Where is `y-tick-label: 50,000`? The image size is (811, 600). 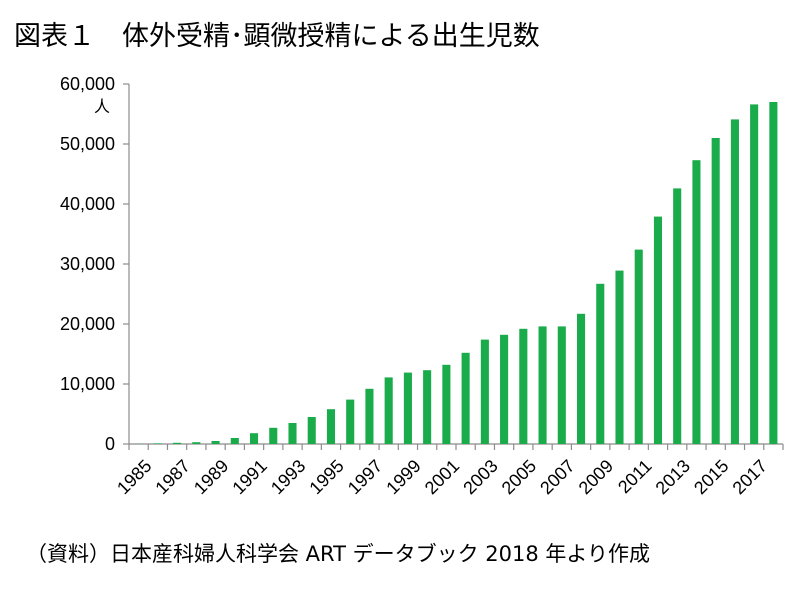
y-tick-label: 50,000 is located at coordinates (87, 144).